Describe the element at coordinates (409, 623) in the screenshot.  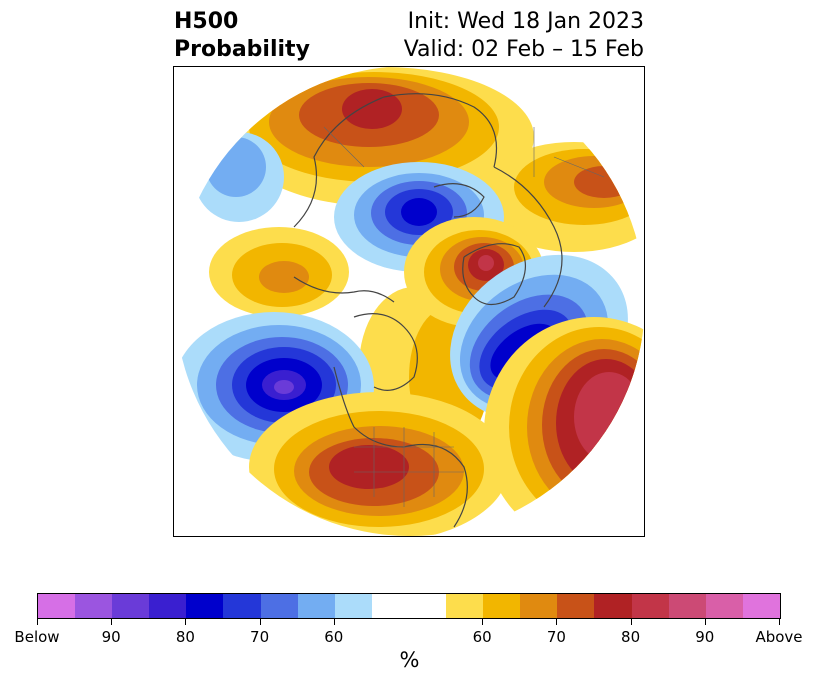
I see `colorbar-ticks` at that location.